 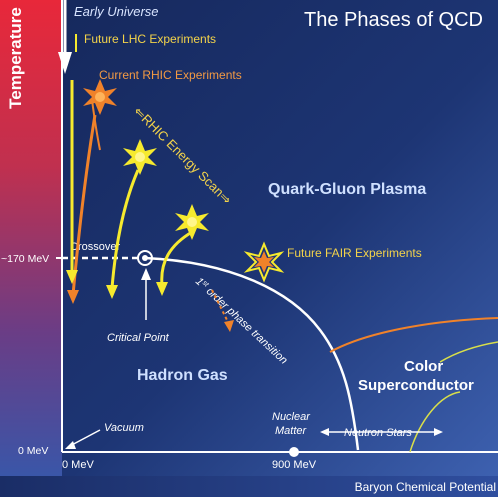 I want to click on tick-0-mev-x: 0 MeV, so click(x=78, y=465).